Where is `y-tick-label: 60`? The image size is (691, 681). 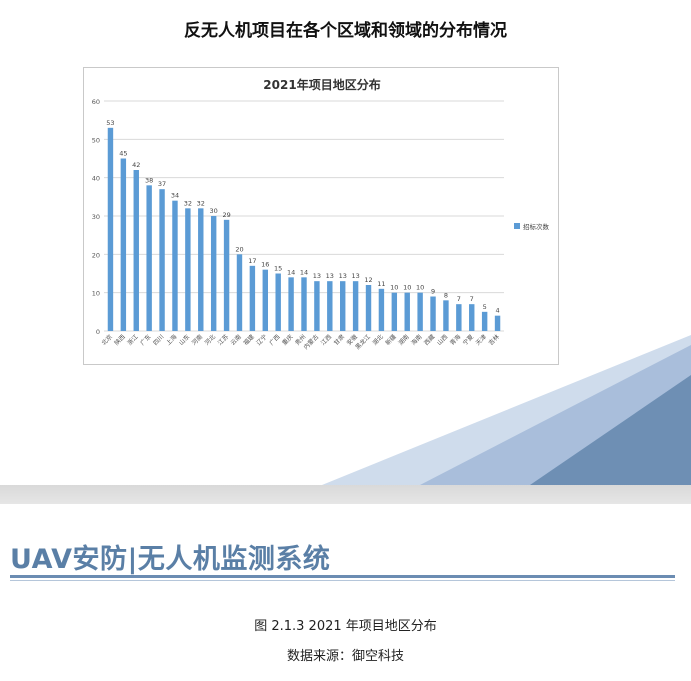 y-tick-label: 60 is located at coordinates (96, 102).